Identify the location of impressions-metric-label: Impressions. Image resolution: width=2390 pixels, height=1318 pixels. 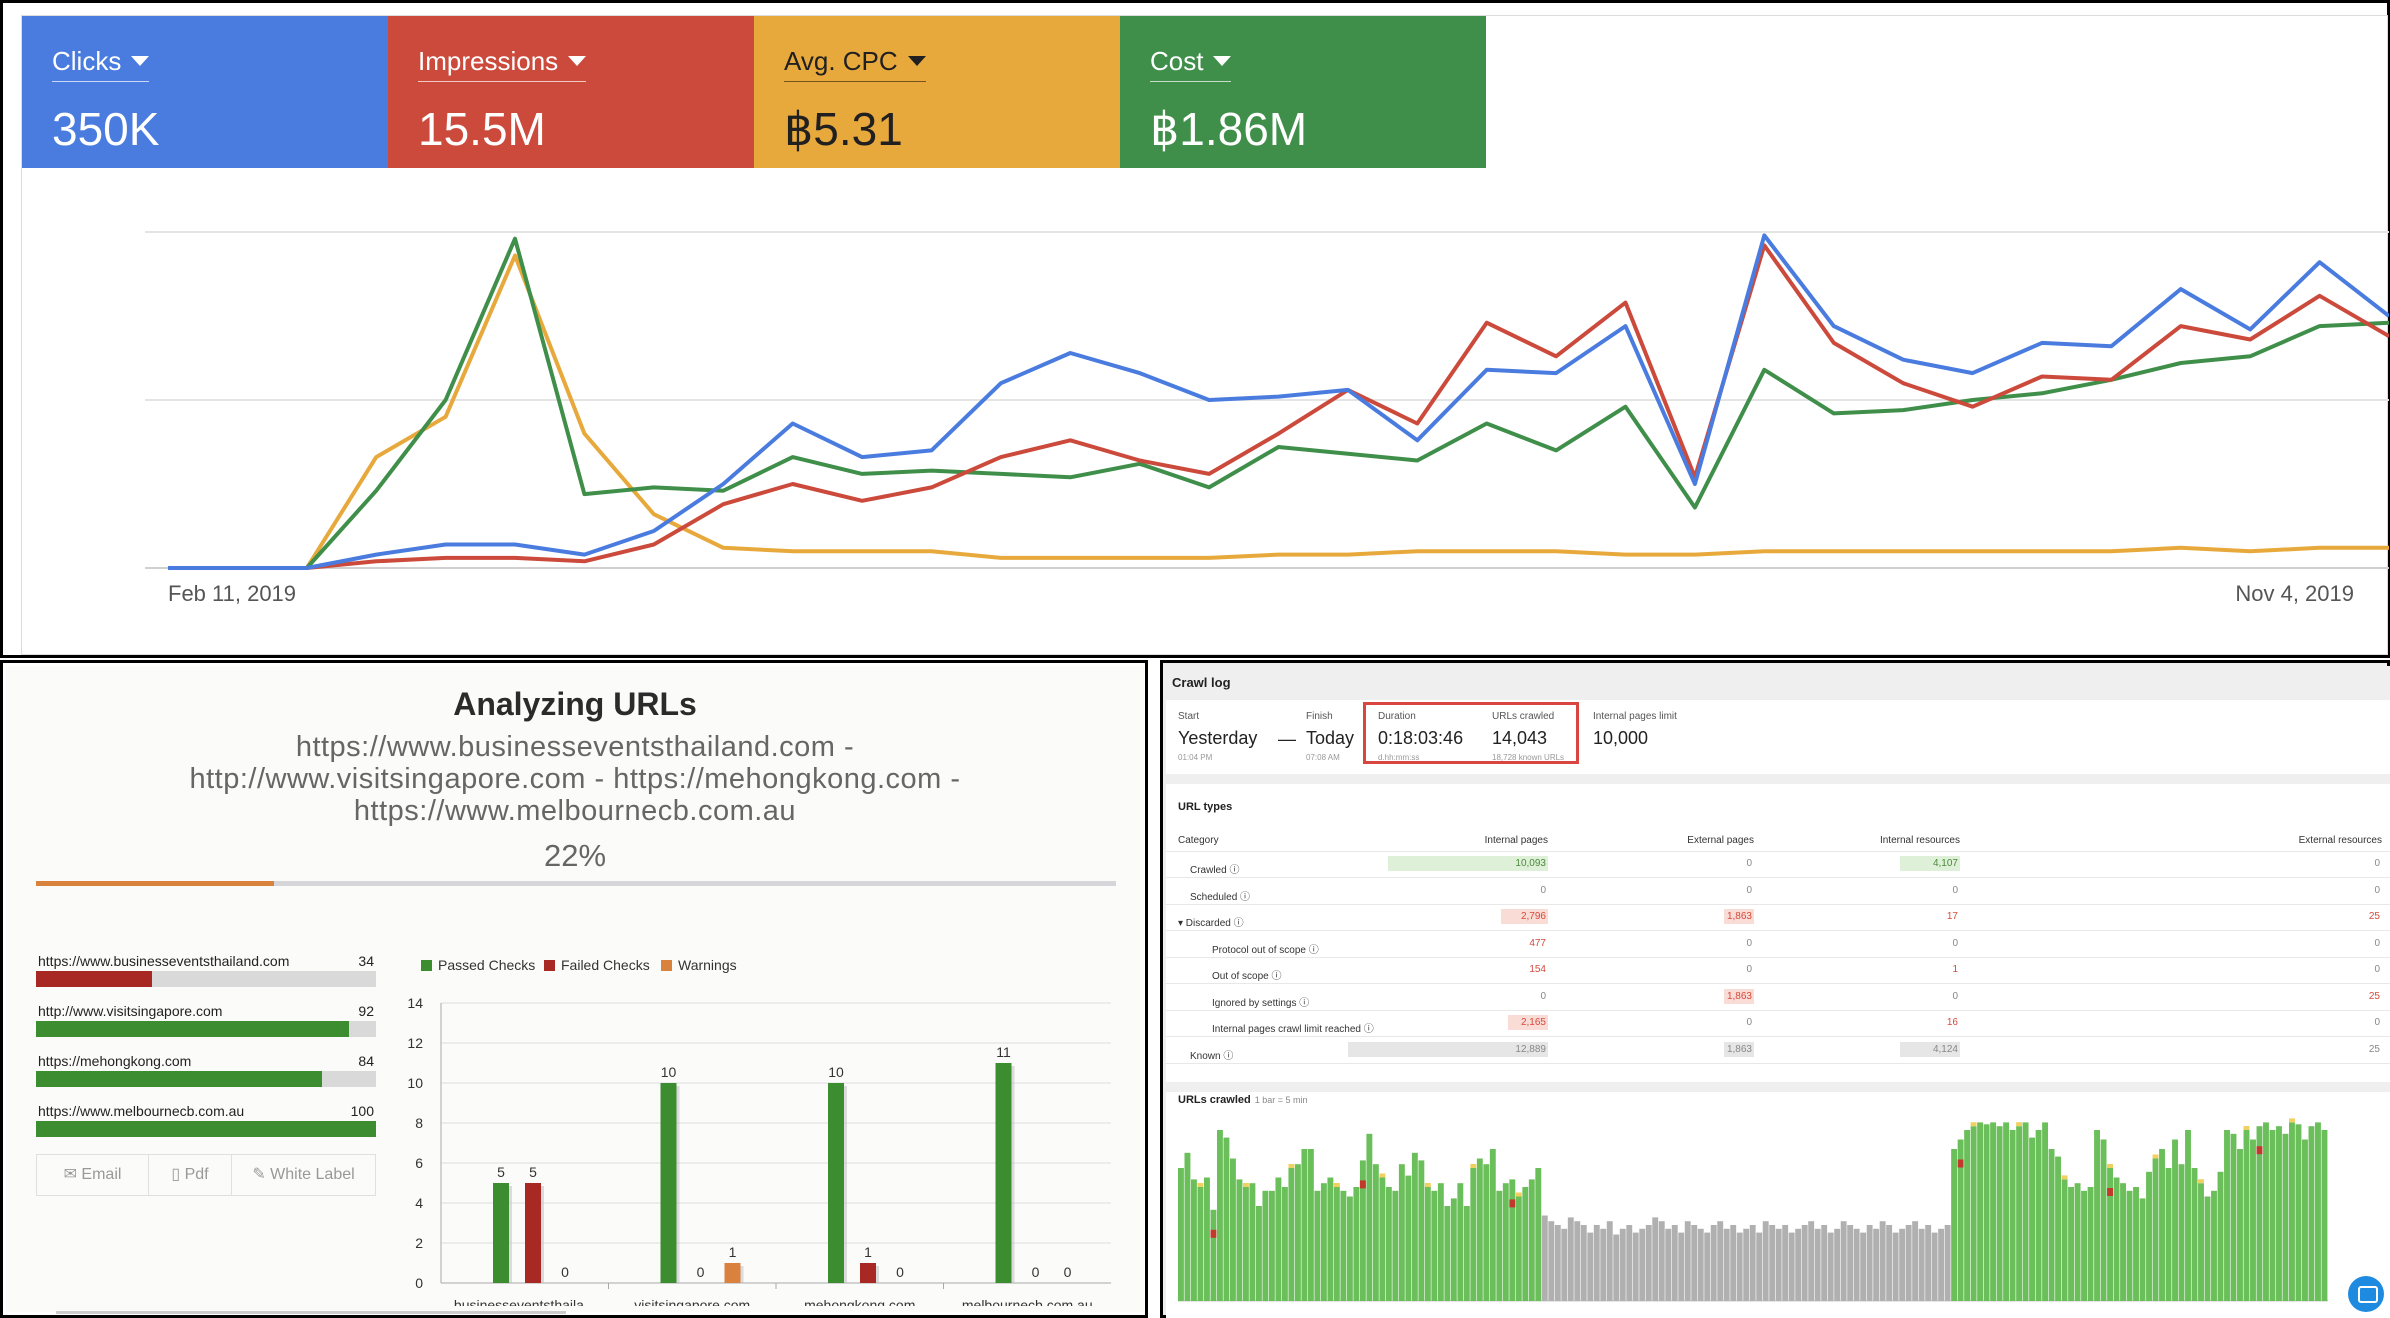
(502, 64).